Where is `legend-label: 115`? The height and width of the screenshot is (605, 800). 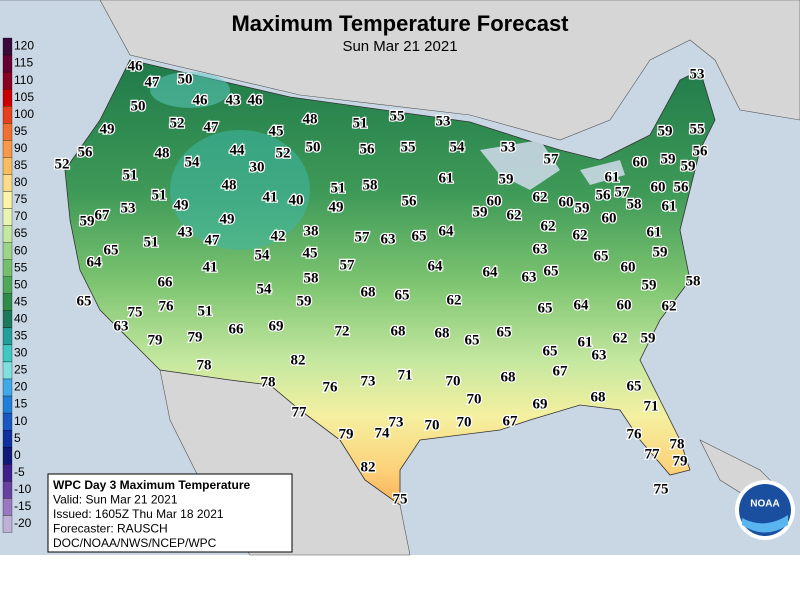 legend-label: 115 is located at coordinates (23, 63).